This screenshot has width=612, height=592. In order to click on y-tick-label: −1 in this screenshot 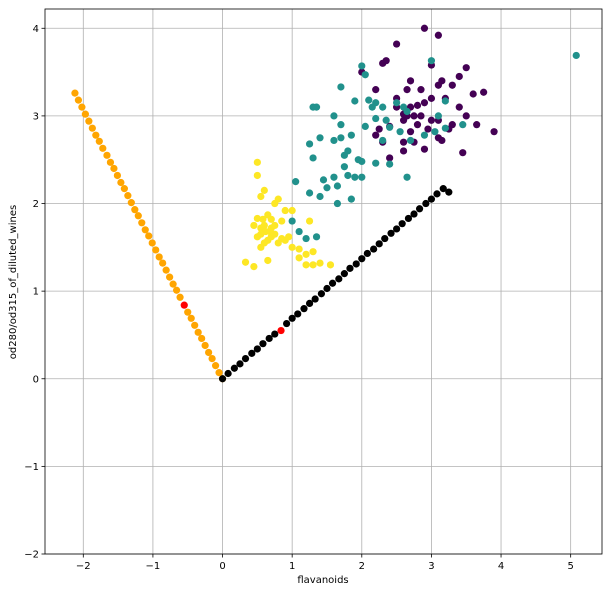, I will do `click(31, 467)`.